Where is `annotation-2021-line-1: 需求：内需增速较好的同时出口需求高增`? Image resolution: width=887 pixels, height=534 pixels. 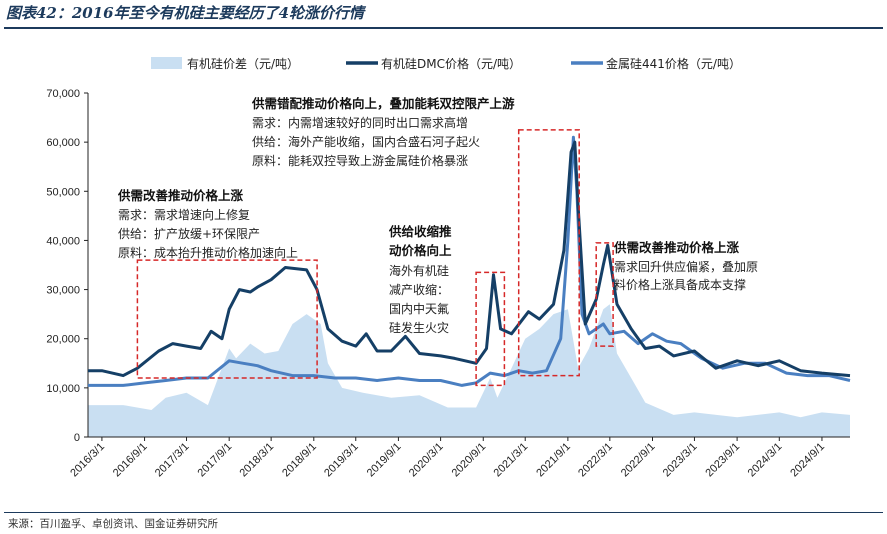 annotation-2021-line-1: 需求：内需增速较好的同时出口需求高增 is located at coordinates (360, 122).